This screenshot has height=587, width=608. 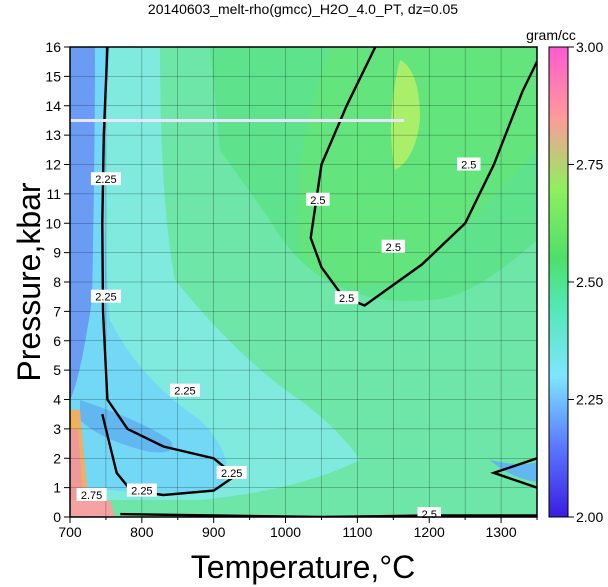 I want to click on x-axis-title: Temperature,°C, so click(x=303, y=567).